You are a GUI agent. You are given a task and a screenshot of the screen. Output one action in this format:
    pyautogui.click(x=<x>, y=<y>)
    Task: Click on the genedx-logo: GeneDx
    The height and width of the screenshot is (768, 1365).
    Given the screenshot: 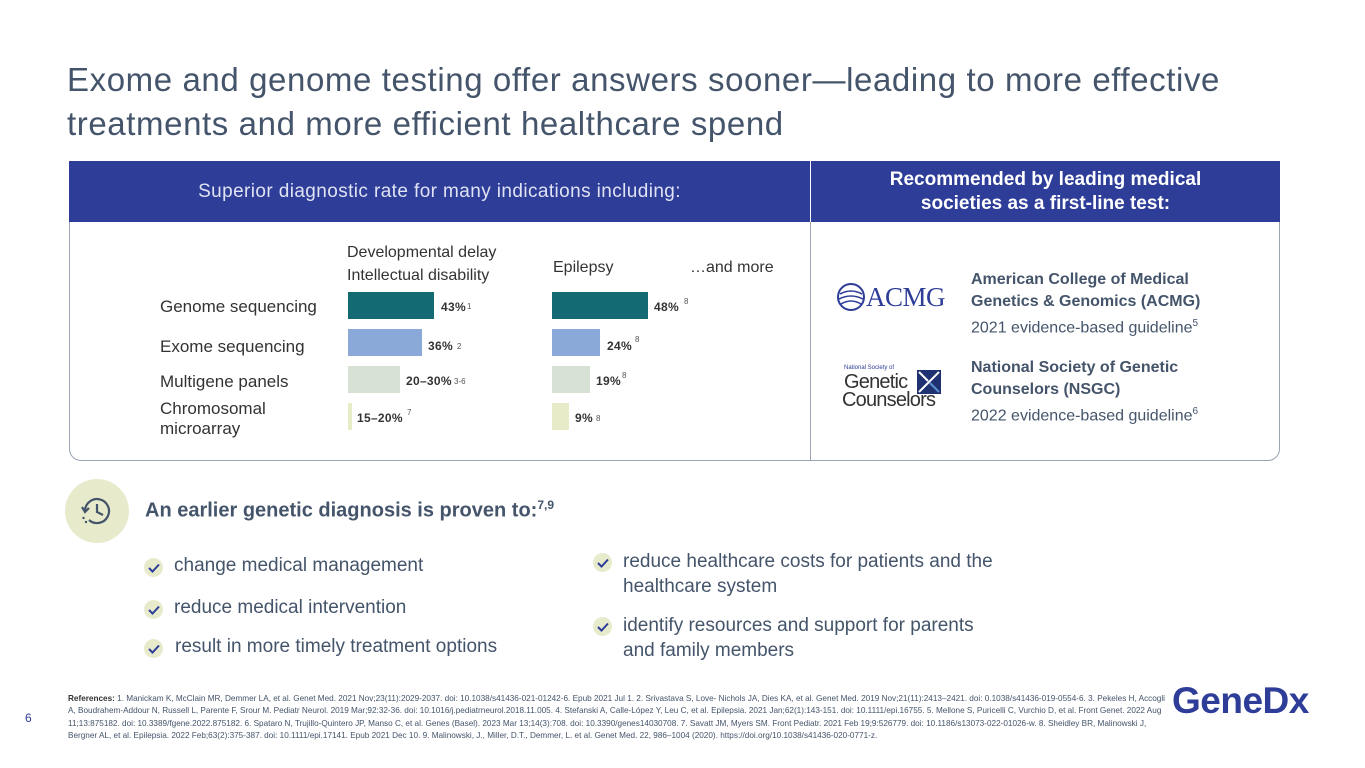 What is the action you would take?
    pyautogui.click(x=1240, y=700)
    